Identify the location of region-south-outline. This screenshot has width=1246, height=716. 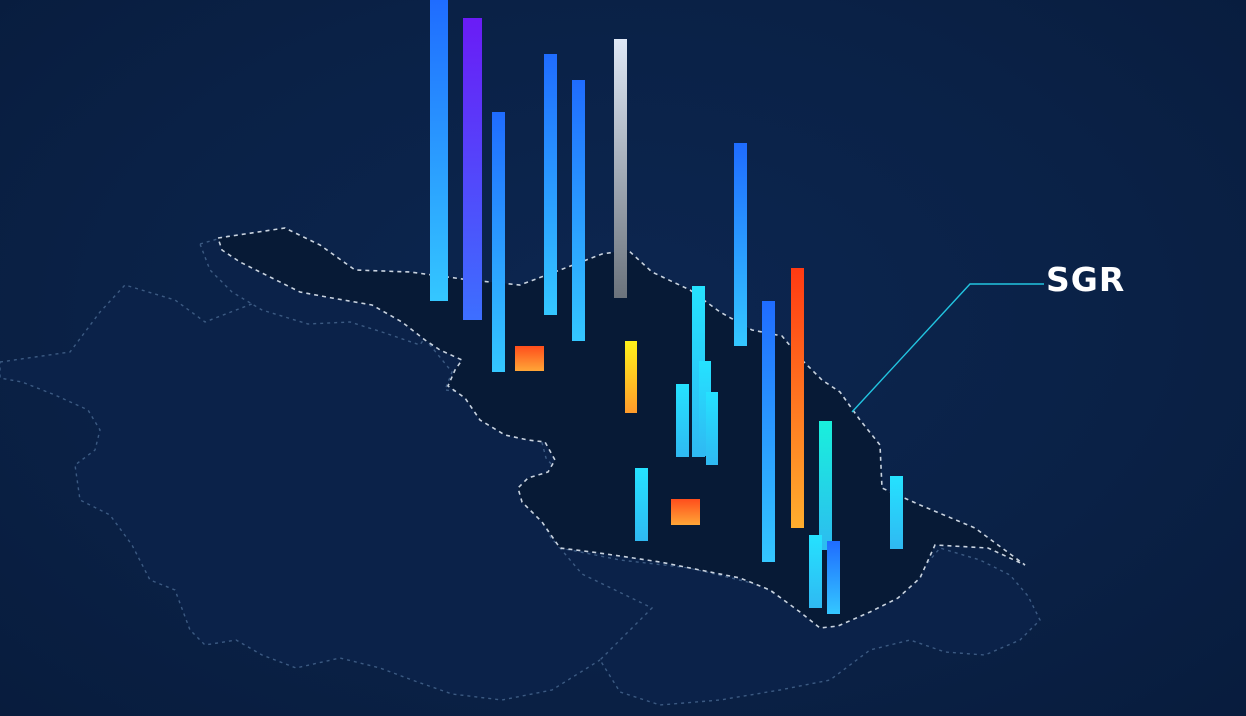
(799, 626).